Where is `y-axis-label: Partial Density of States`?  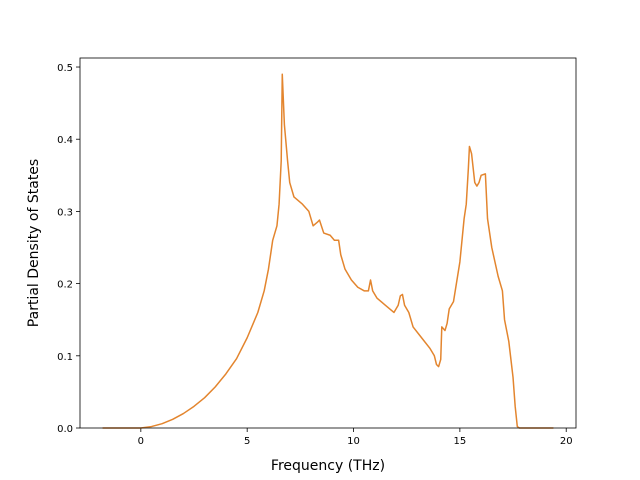 y-axis-label: Partial Density of States is located at coordinates (34, 243).